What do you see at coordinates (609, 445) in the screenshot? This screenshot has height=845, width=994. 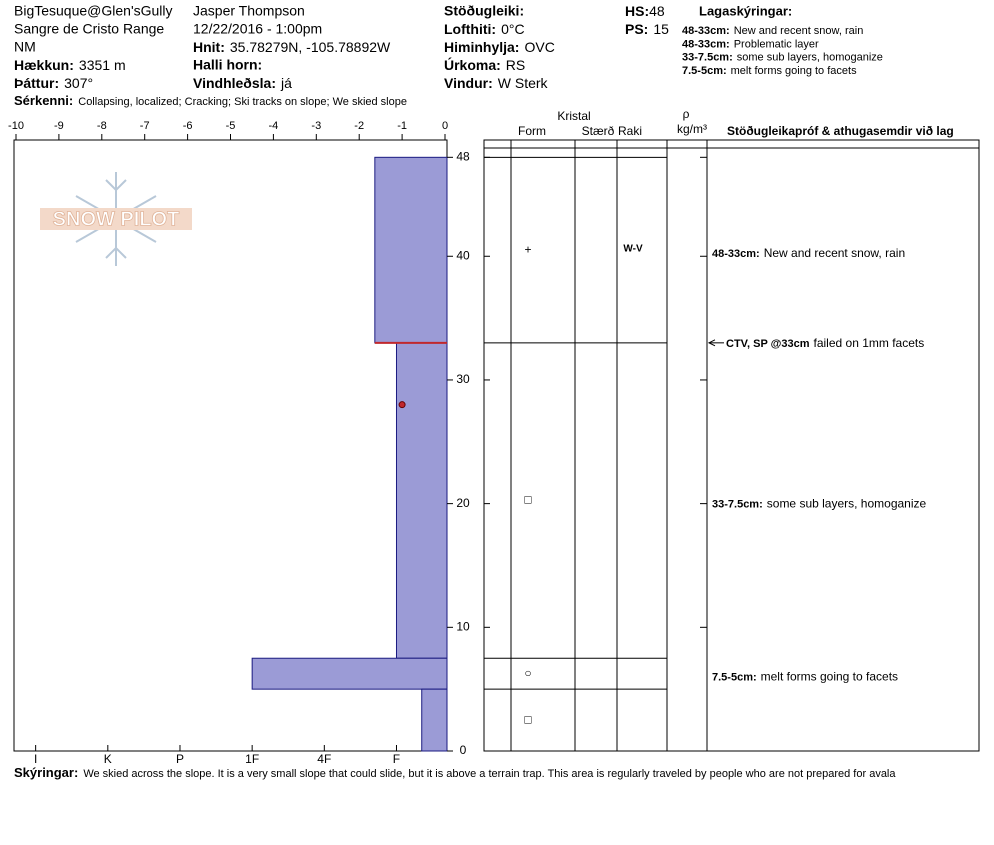 I see `table-columns` at bounding box center [609, 445].